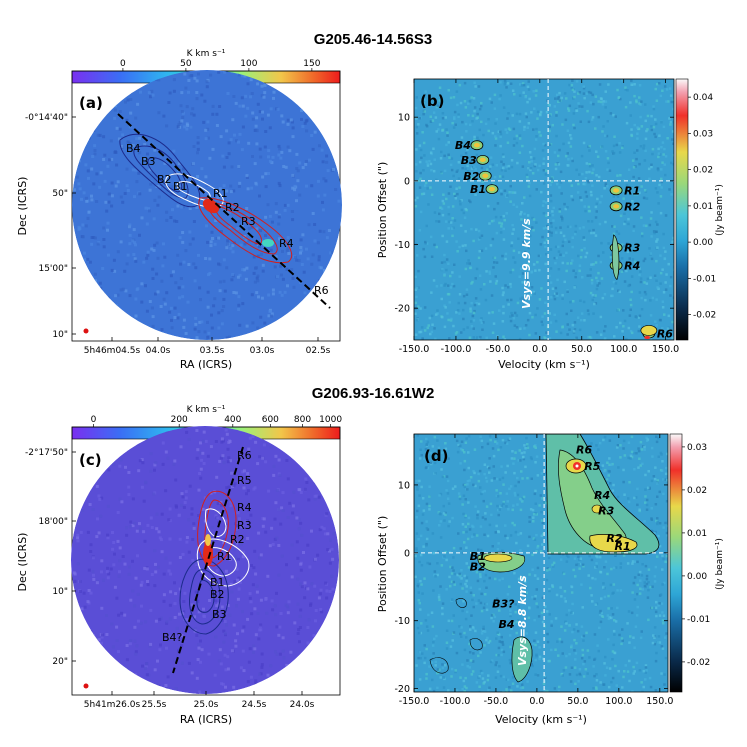  I want to click on lobe-label-R2: R2, so click(232, 207).